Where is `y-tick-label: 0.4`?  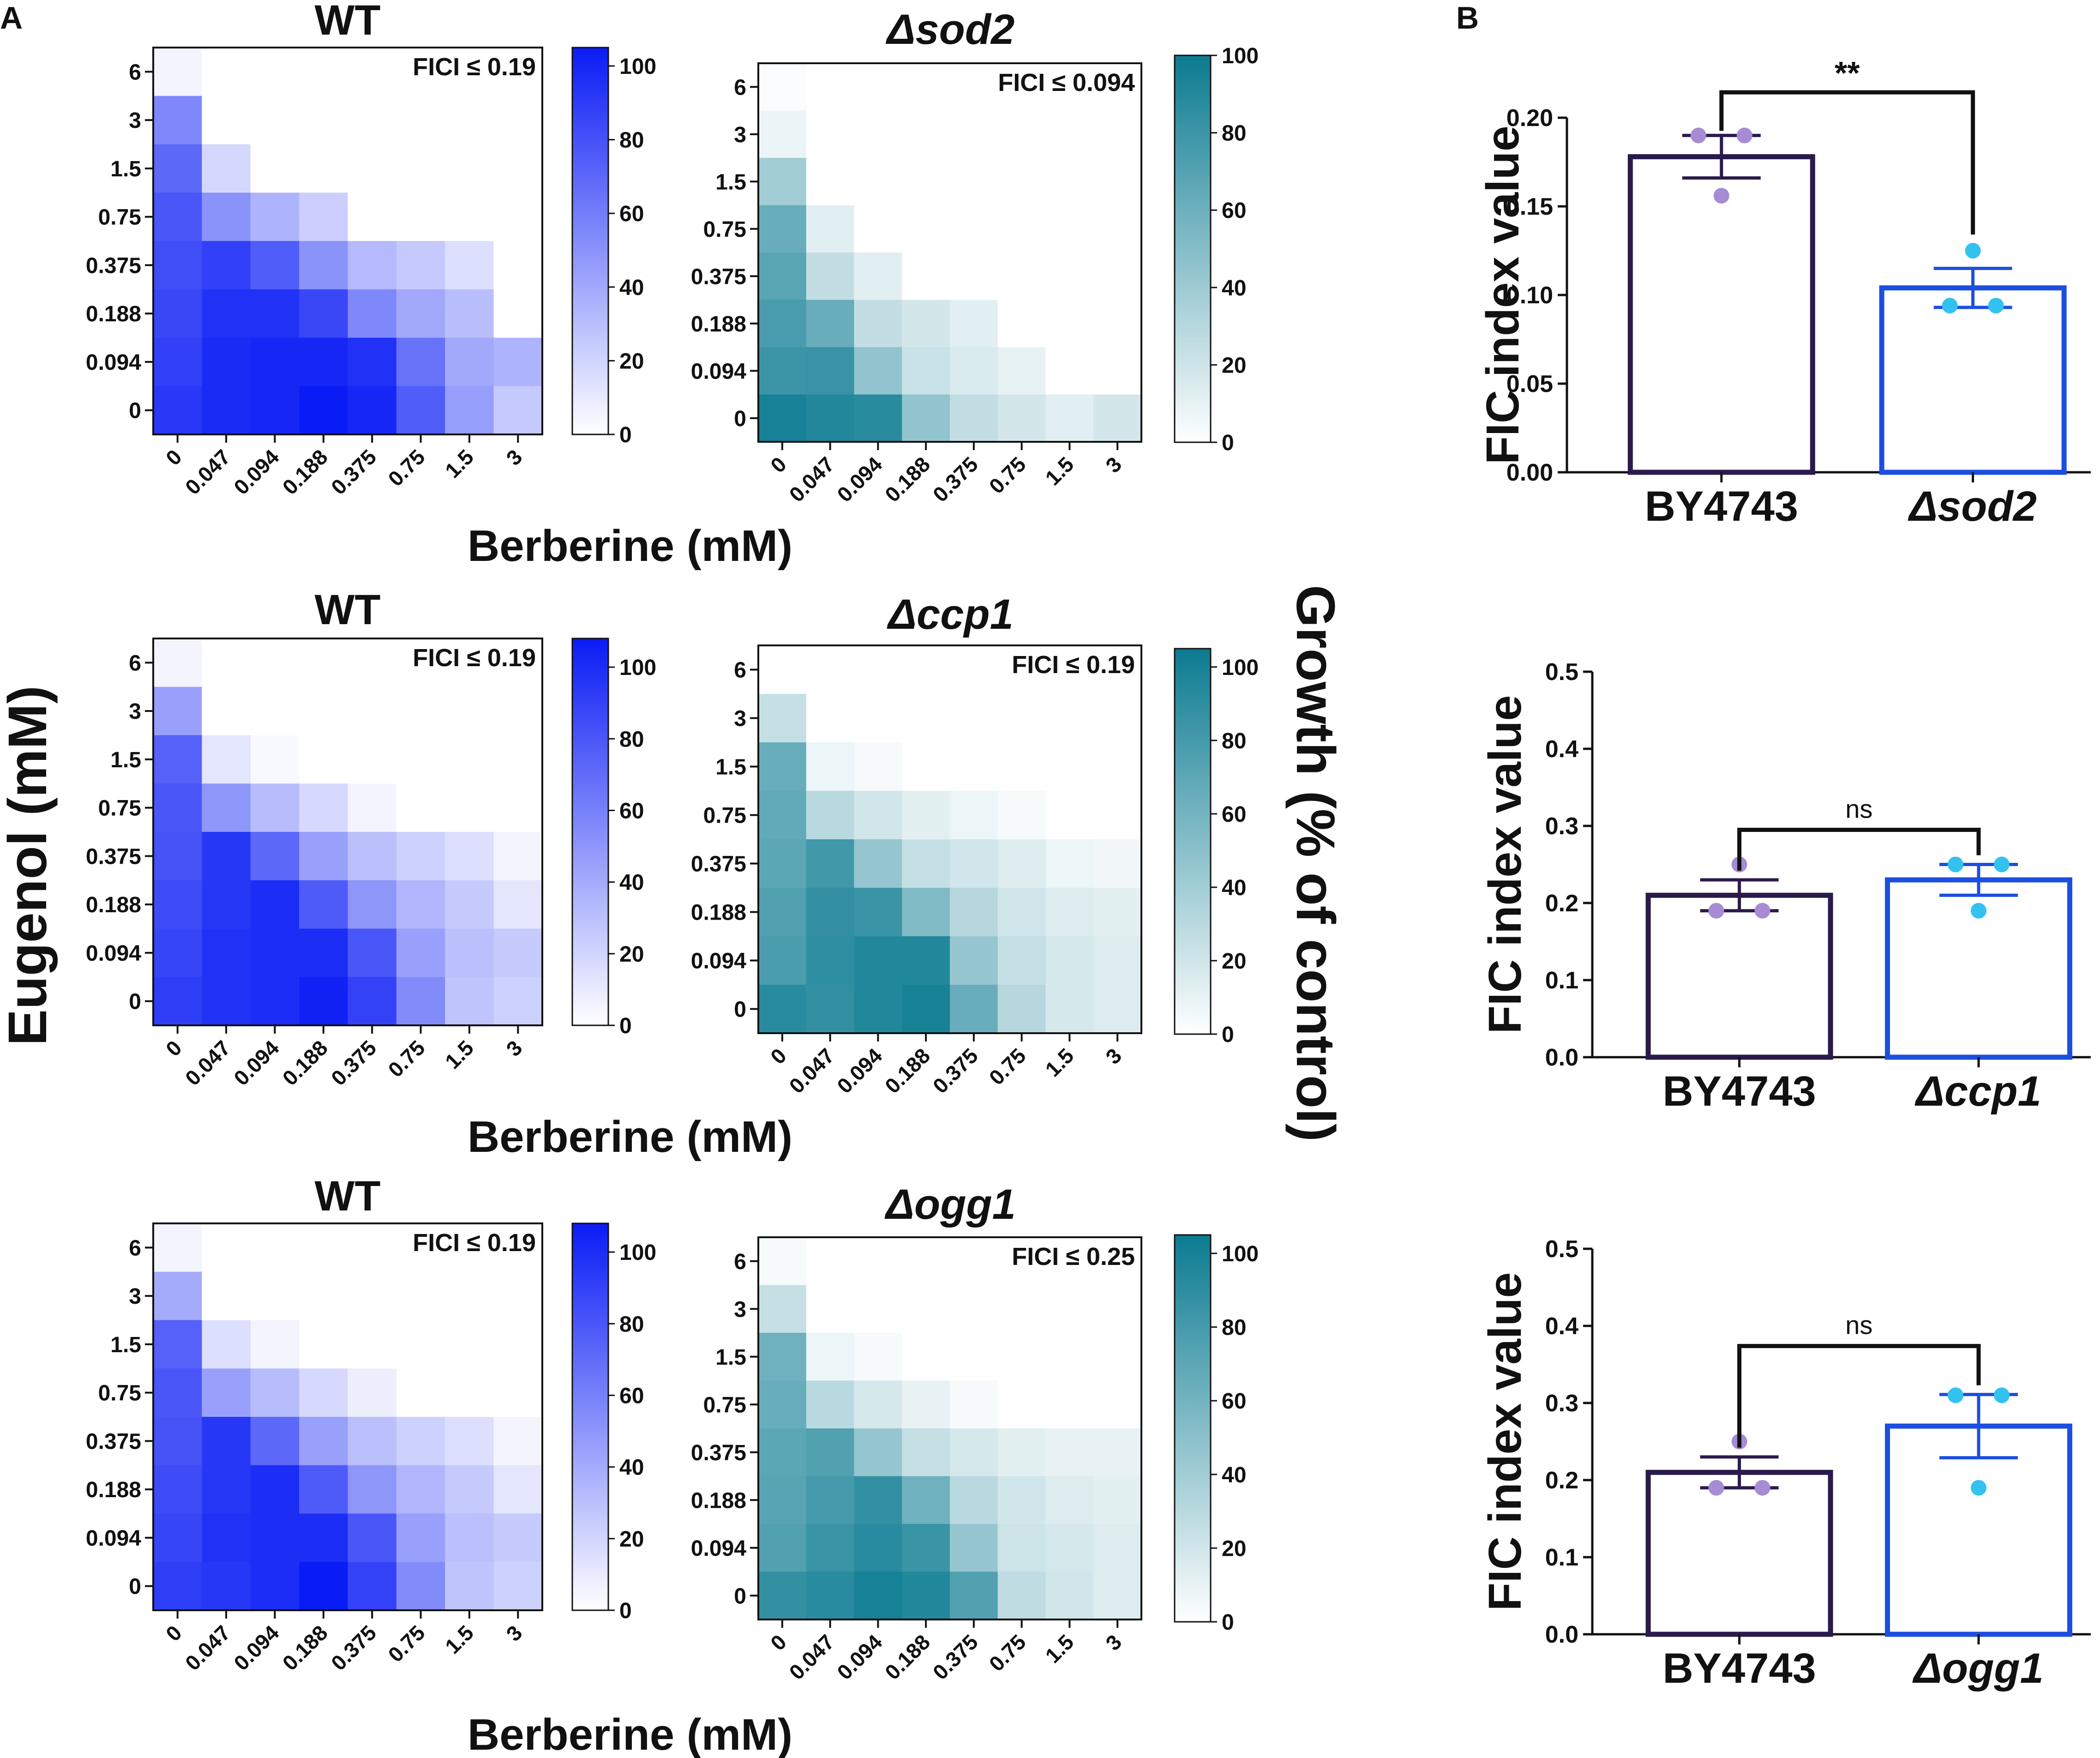
y-tick-label: 0.4 is located at coordinates (1561, 1327).